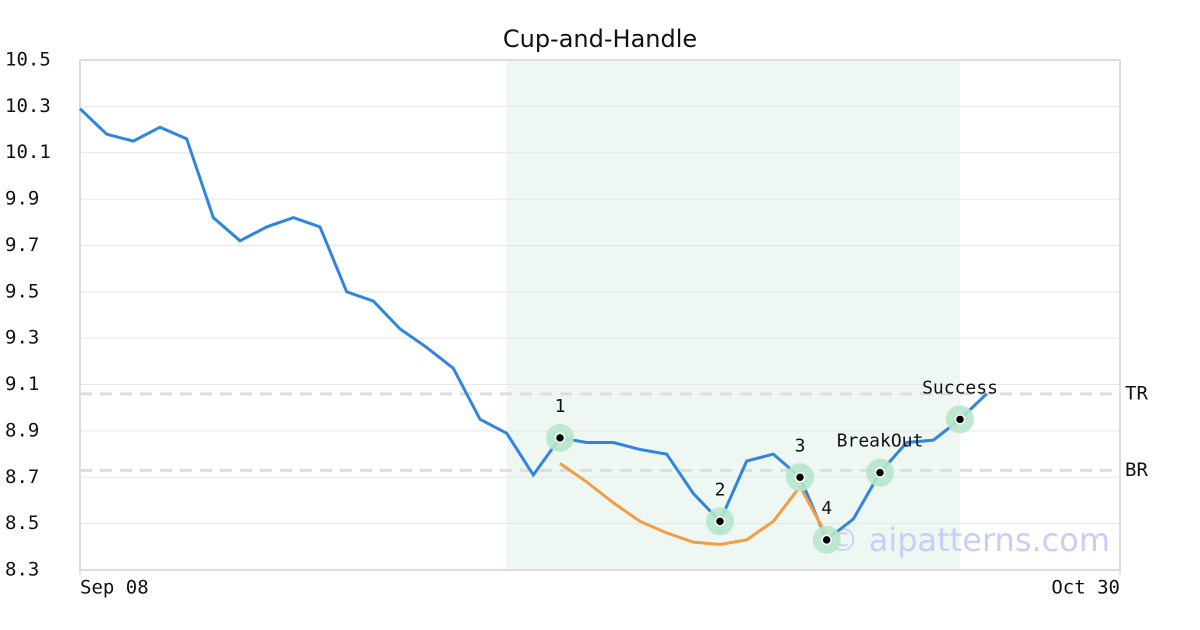  Describe the element at coordinates (28, 106) in the screenshot. I see `y-tick-label: 10.3` at that location.